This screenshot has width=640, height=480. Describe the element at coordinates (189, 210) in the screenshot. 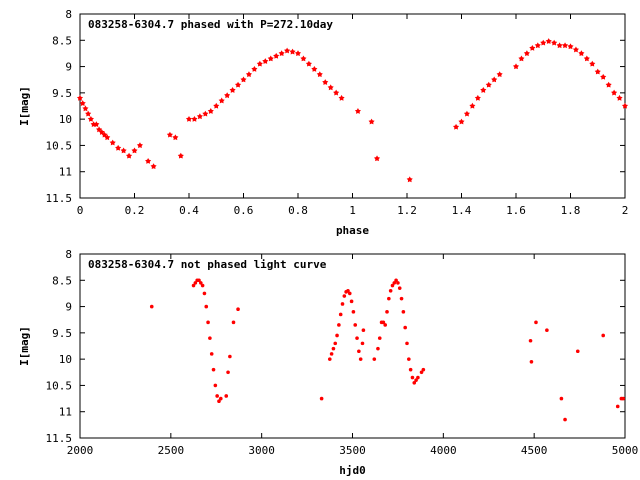

I see `x-tick-label: 0.4` at that location.